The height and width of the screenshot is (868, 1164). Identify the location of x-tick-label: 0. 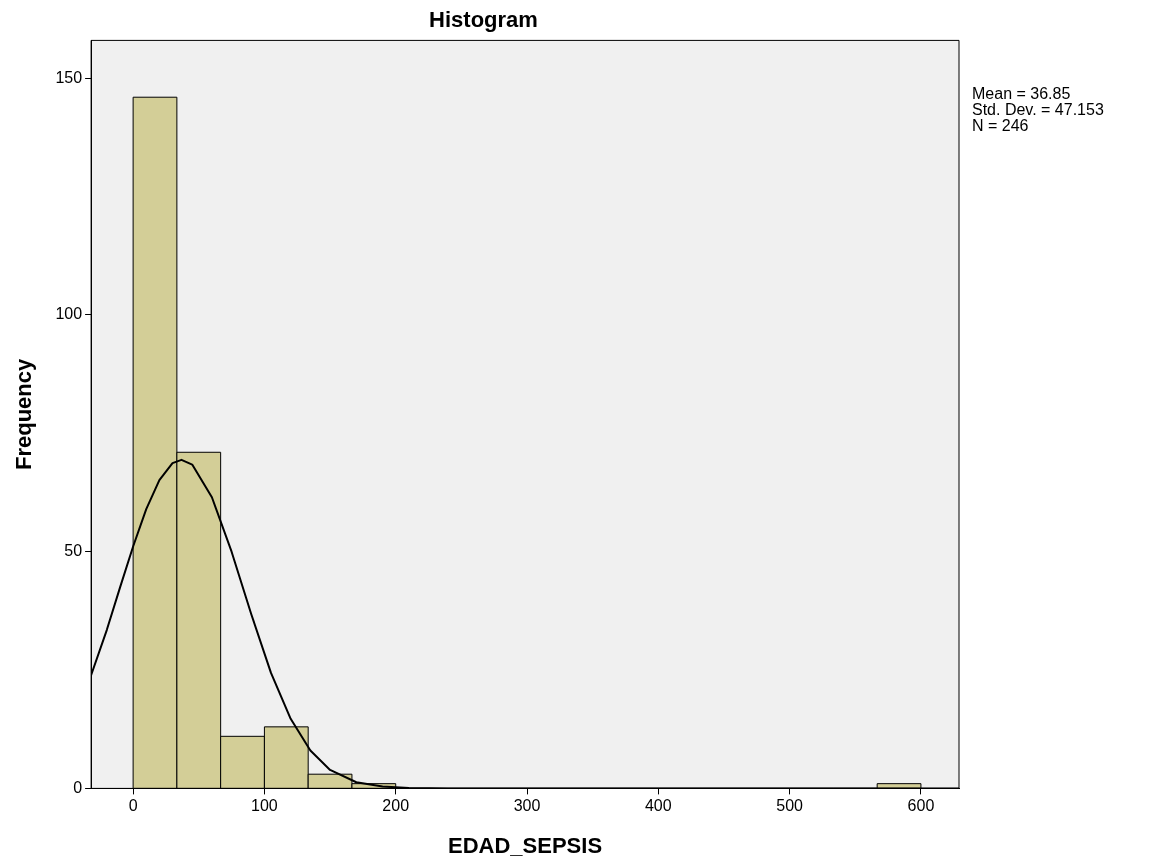
(133, 806).